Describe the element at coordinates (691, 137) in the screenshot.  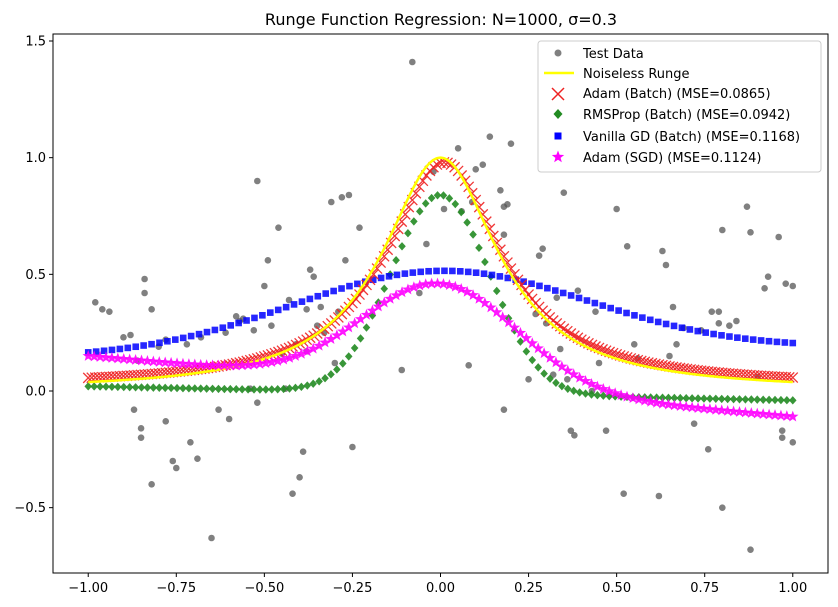
I see `legend-label-vanilla-gd: Vanilla GD (Batch) (MSE=0.1168)` at that location.